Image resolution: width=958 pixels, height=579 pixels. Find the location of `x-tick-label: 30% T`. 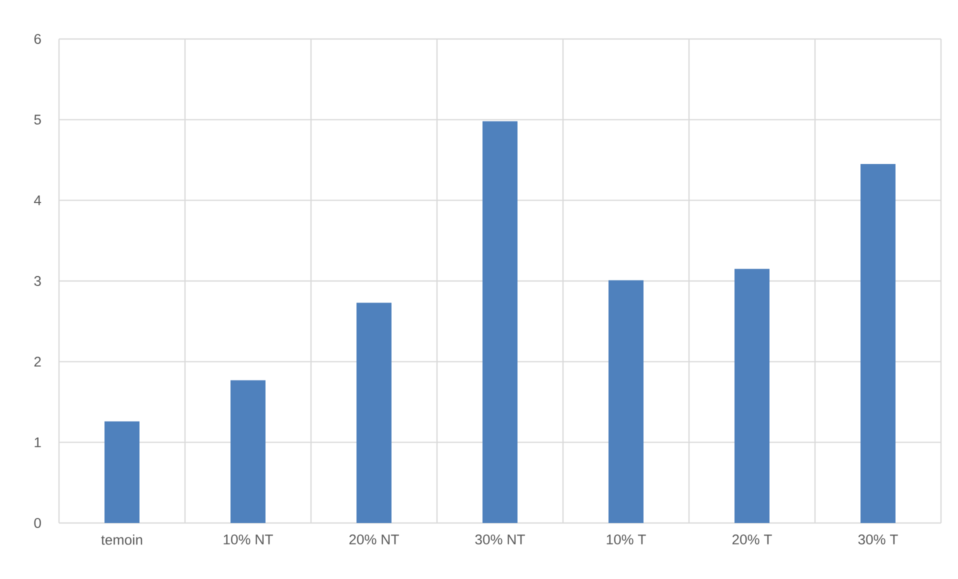

x-tick-label: 30% T is located at coordinates (878, 539).